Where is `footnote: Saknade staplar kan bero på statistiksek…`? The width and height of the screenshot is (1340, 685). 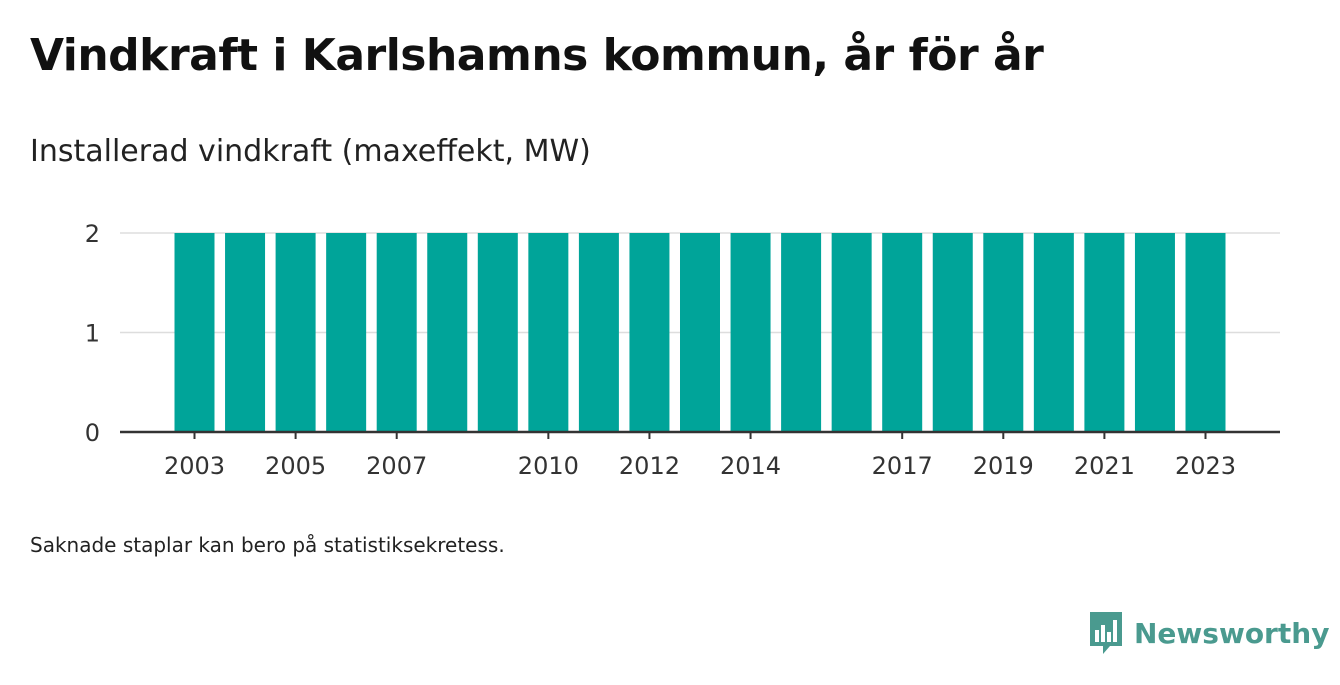
footnote: Saknade staplar kan bero på statistiksek… is located at coordinates (267, 545).